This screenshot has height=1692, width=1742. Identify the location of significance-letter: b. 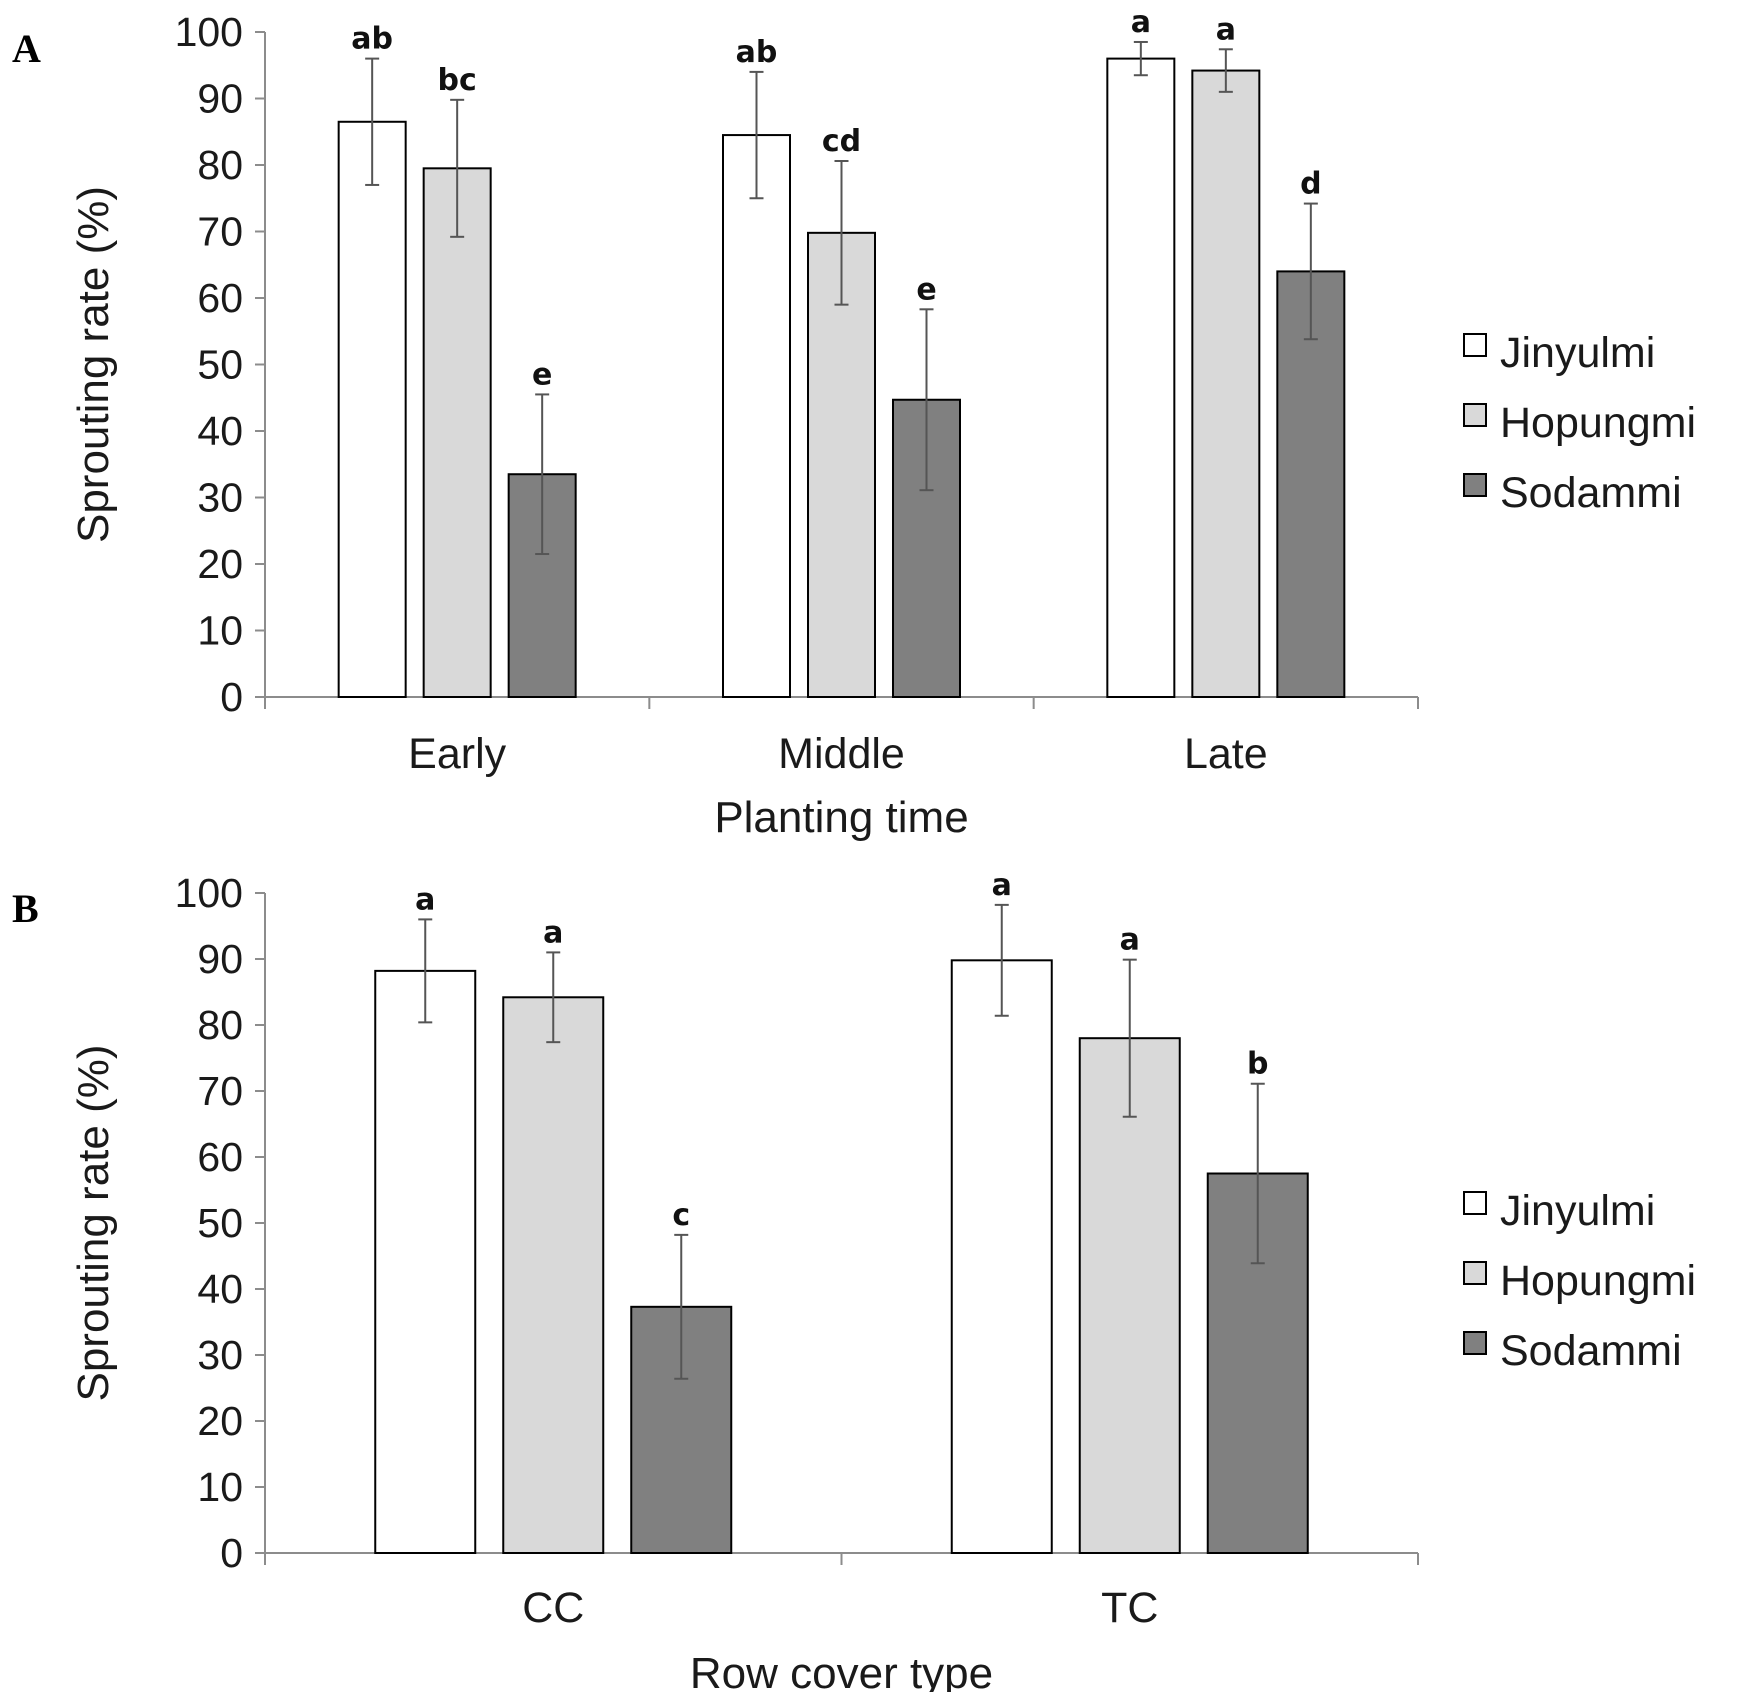
(1257, 1064).